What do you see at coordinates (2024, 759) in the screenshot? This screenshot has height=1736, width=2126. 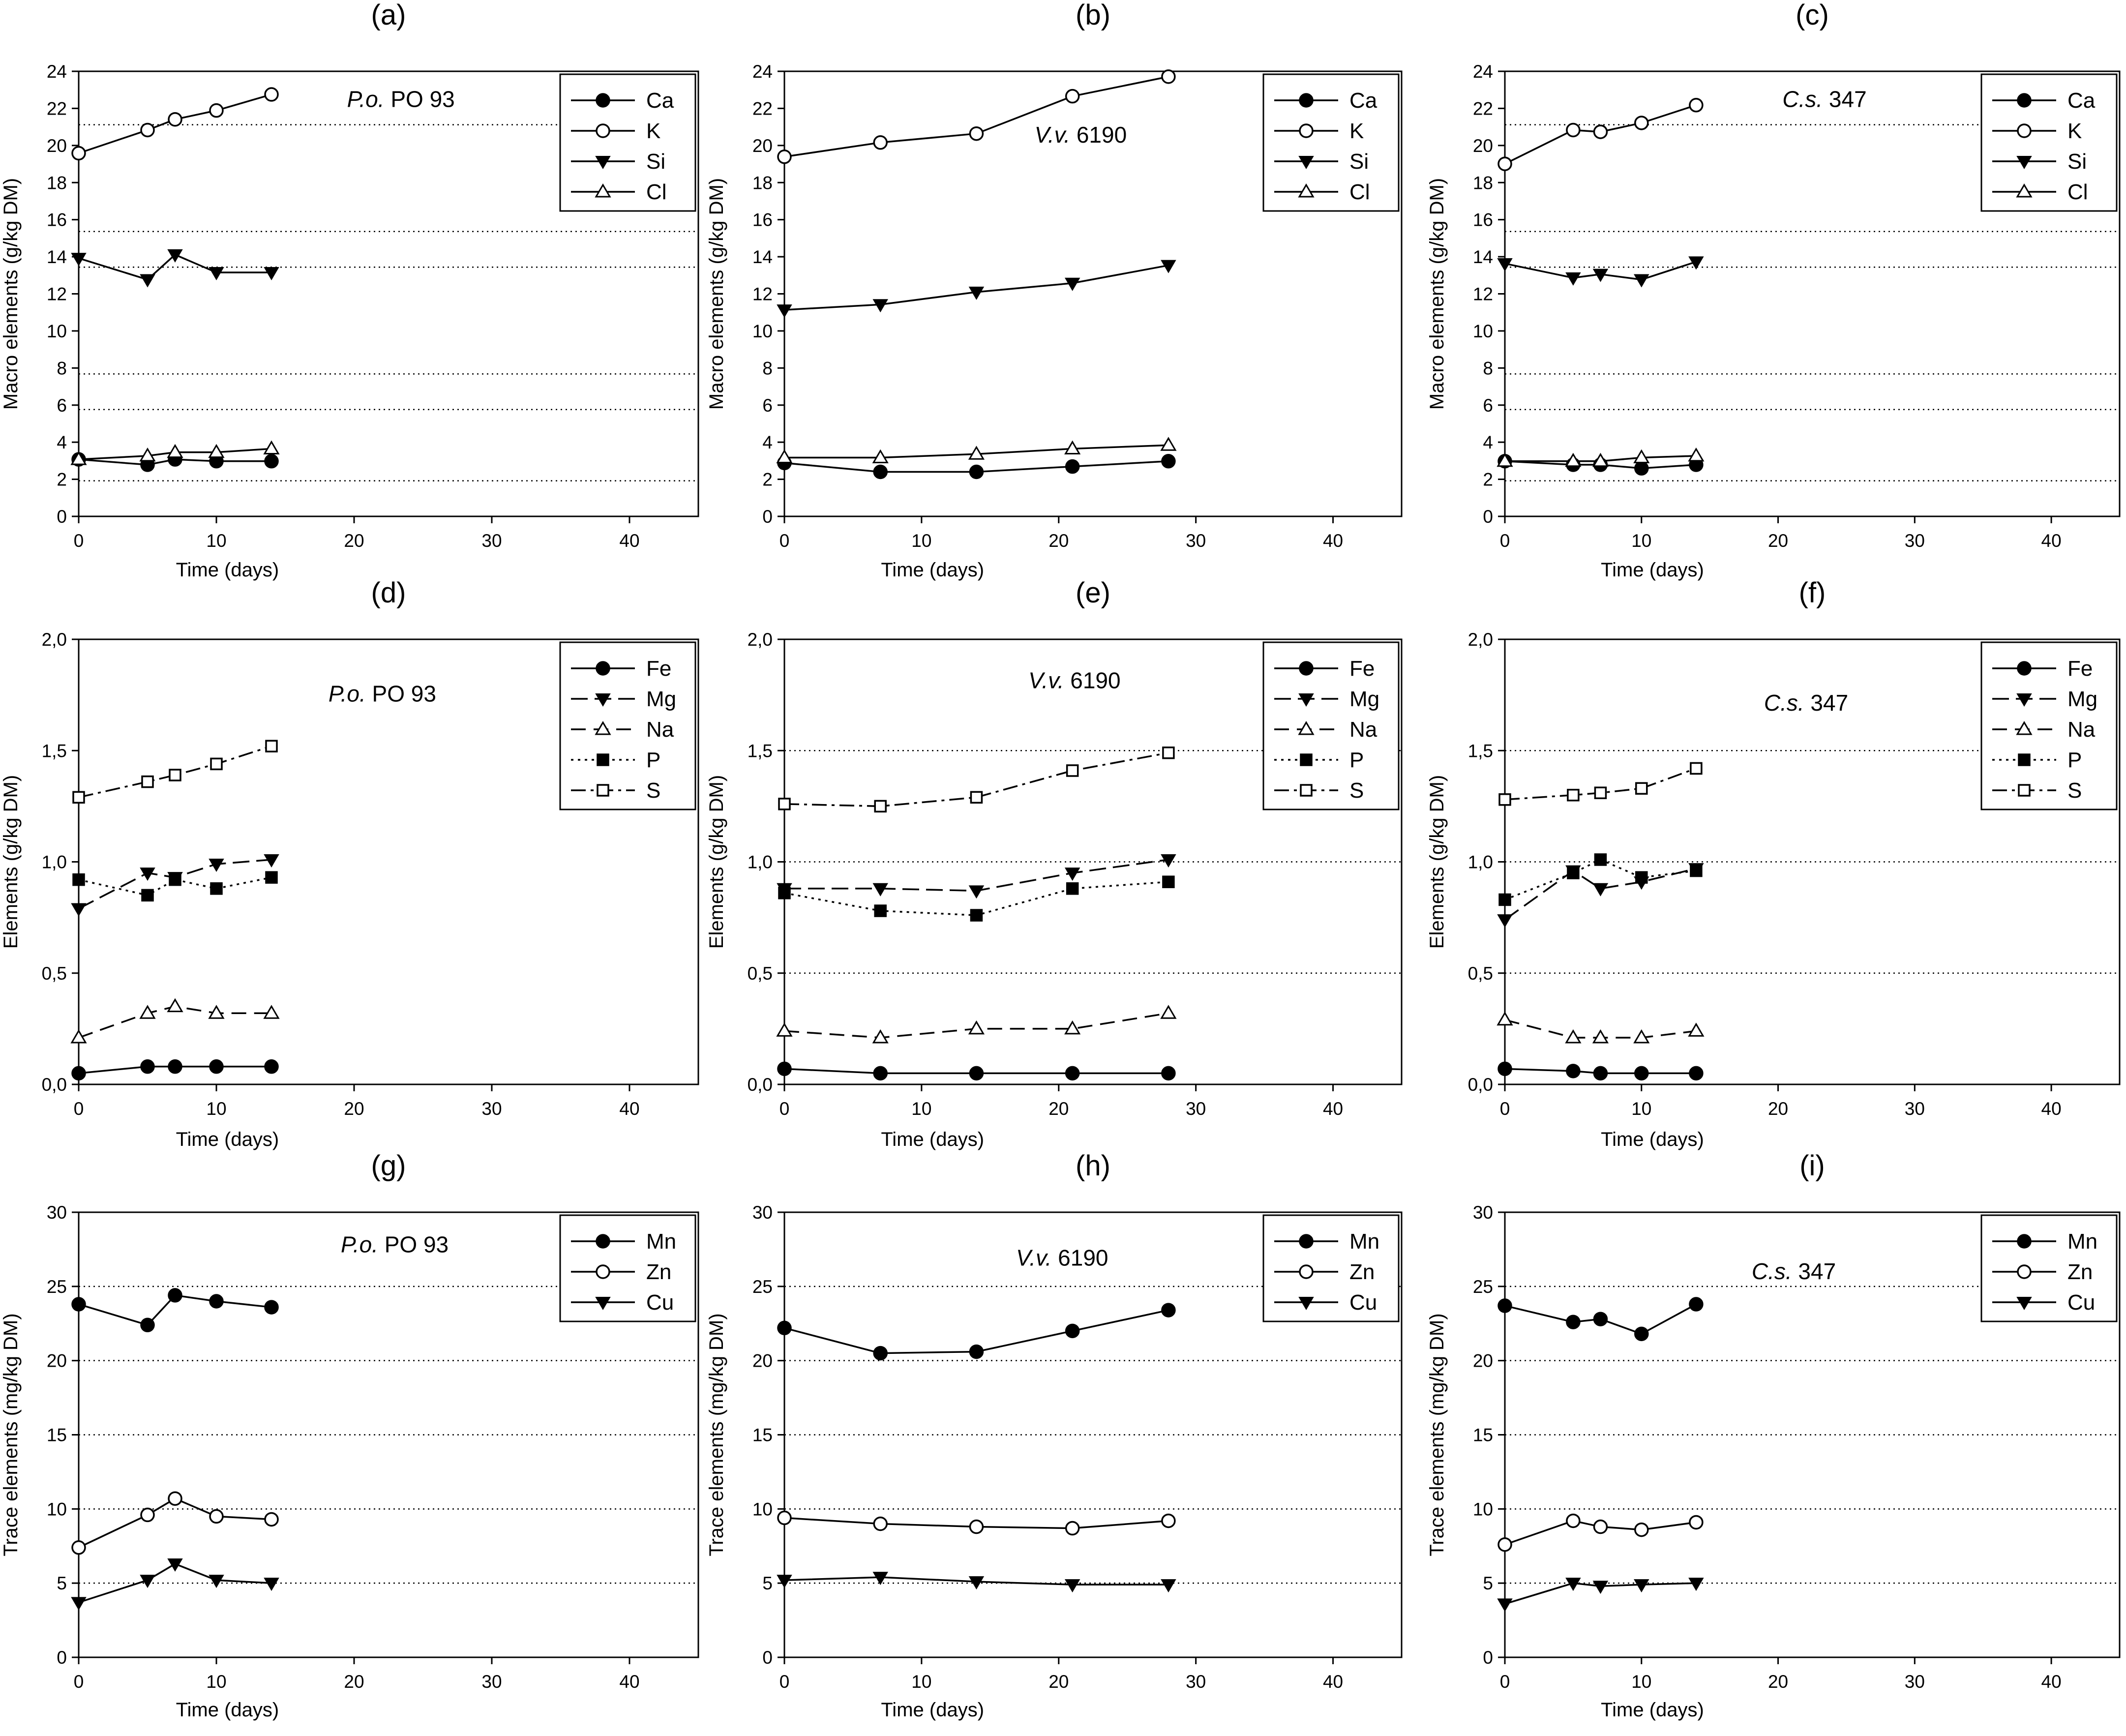 I see `legend-marker-P` at bounding box center [2024, 759].